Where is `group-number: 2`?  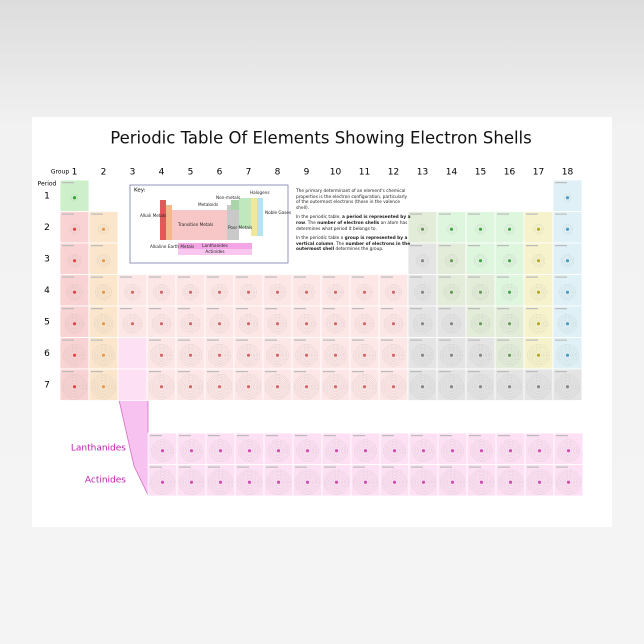 group-number: 2 is located at coordinates (104, 173).